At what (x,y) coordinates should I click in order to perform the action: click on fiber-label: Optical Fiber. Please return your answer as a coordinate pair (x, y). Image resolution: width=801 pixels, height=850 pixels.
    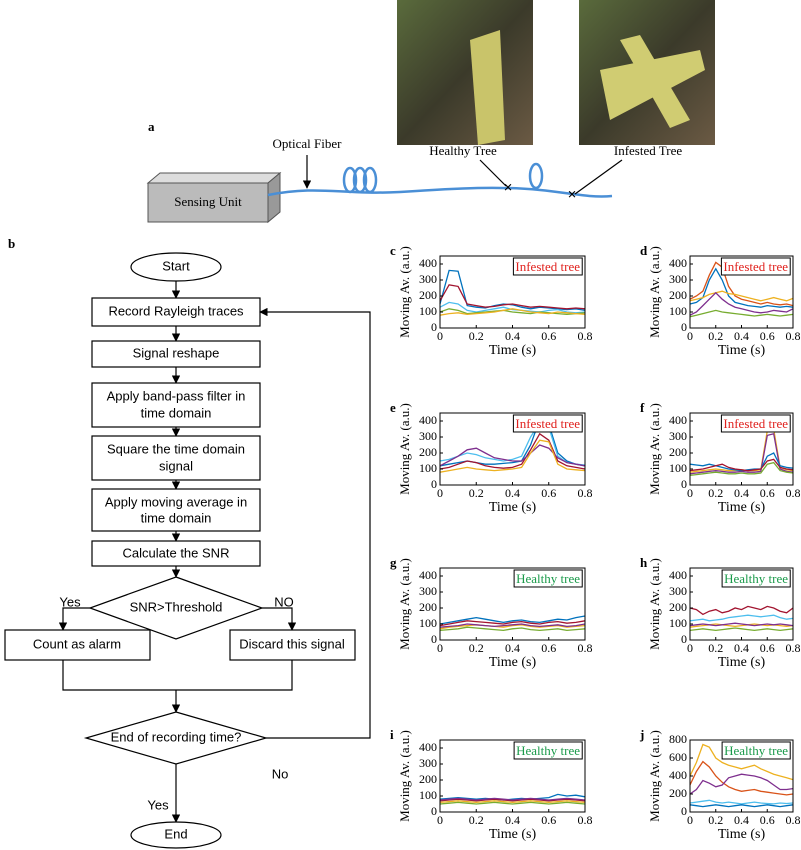
    Looking at the image, I should click on (308, 143).